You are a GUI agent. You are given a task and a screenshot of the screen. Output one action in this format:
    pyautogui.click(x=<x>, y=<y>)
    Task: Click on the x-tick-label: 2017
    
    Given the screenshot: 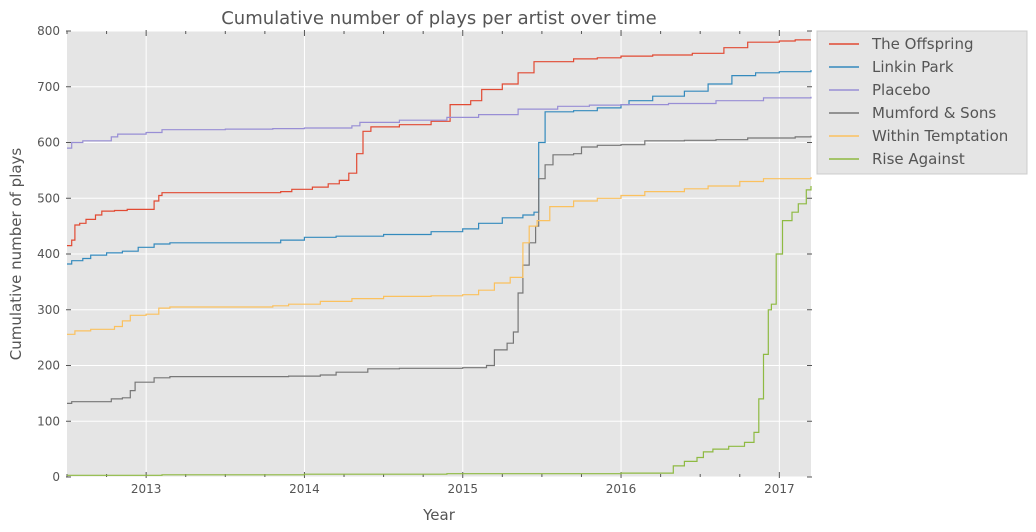 What is the action you would take?
    pyautogui.click(x=779, y=489)
    